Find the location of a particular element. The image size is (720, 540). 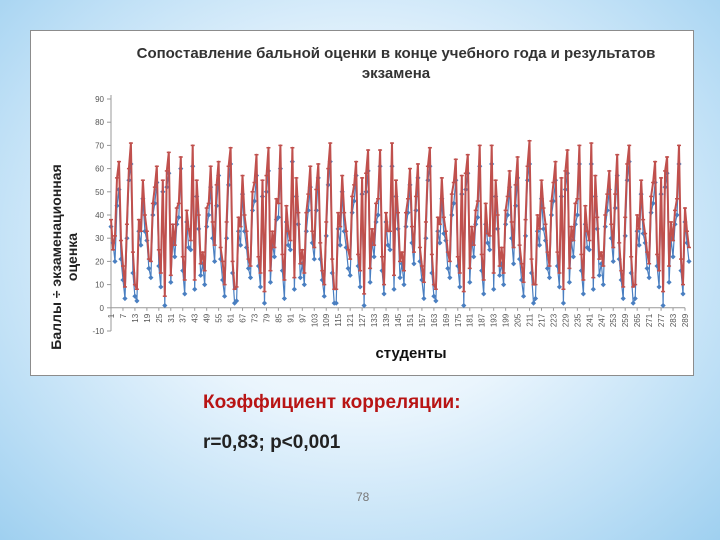

x-tick-label: 157 is located at coordinates (422, 320).